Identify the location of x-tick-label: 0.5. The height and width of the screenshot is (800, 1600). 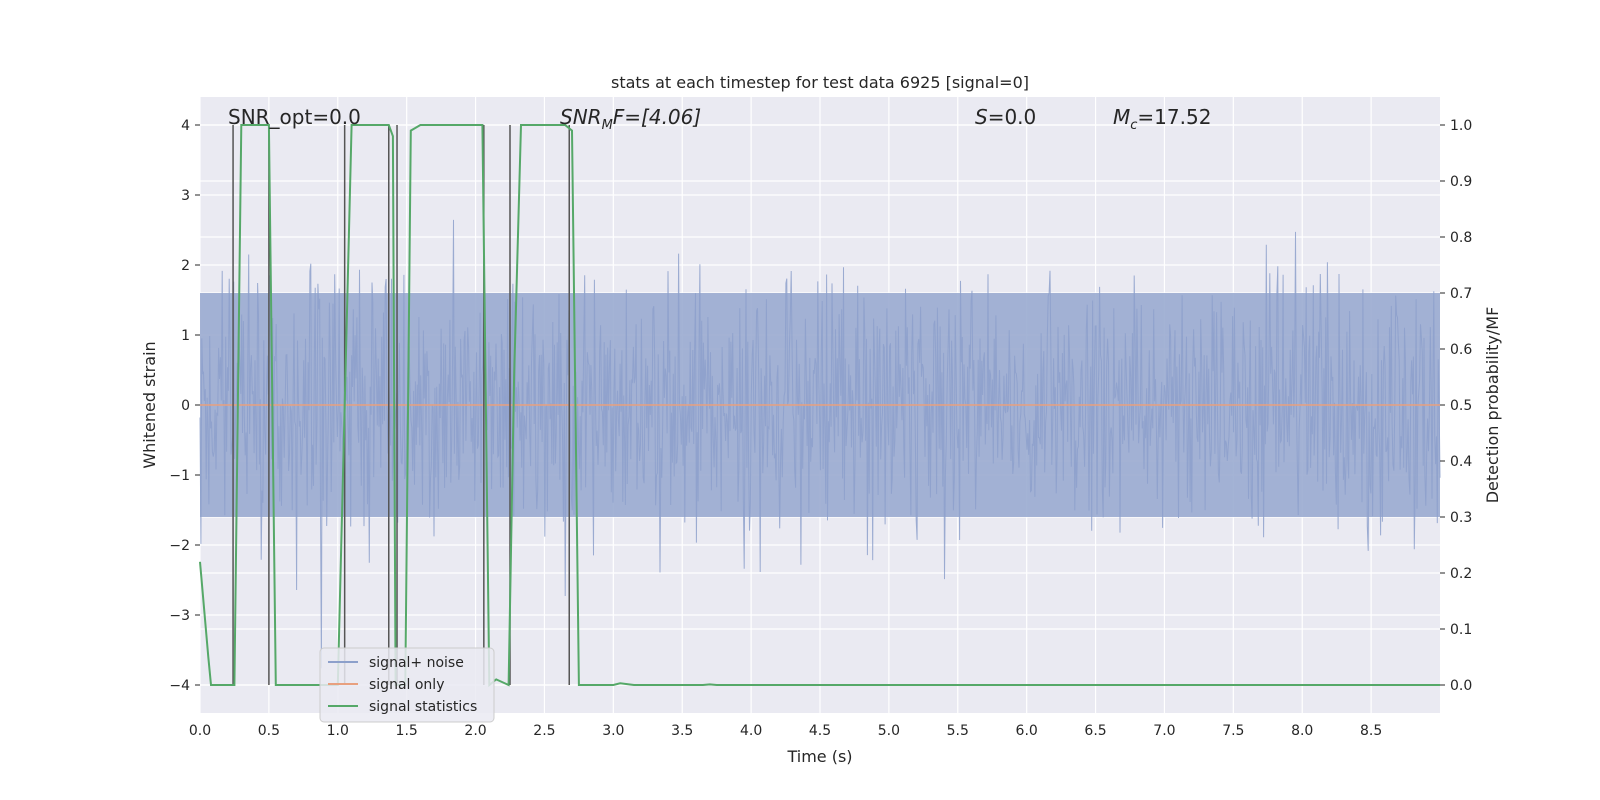
(269, 731).